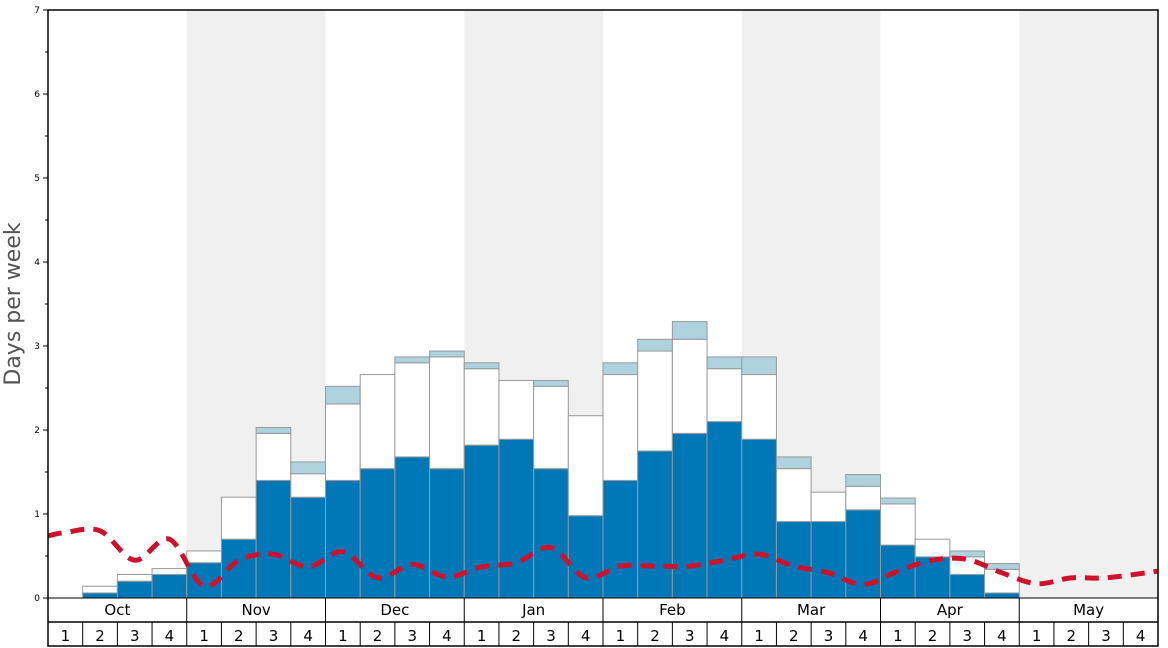  I want to click on month-label: Dec, so click(394, 610).